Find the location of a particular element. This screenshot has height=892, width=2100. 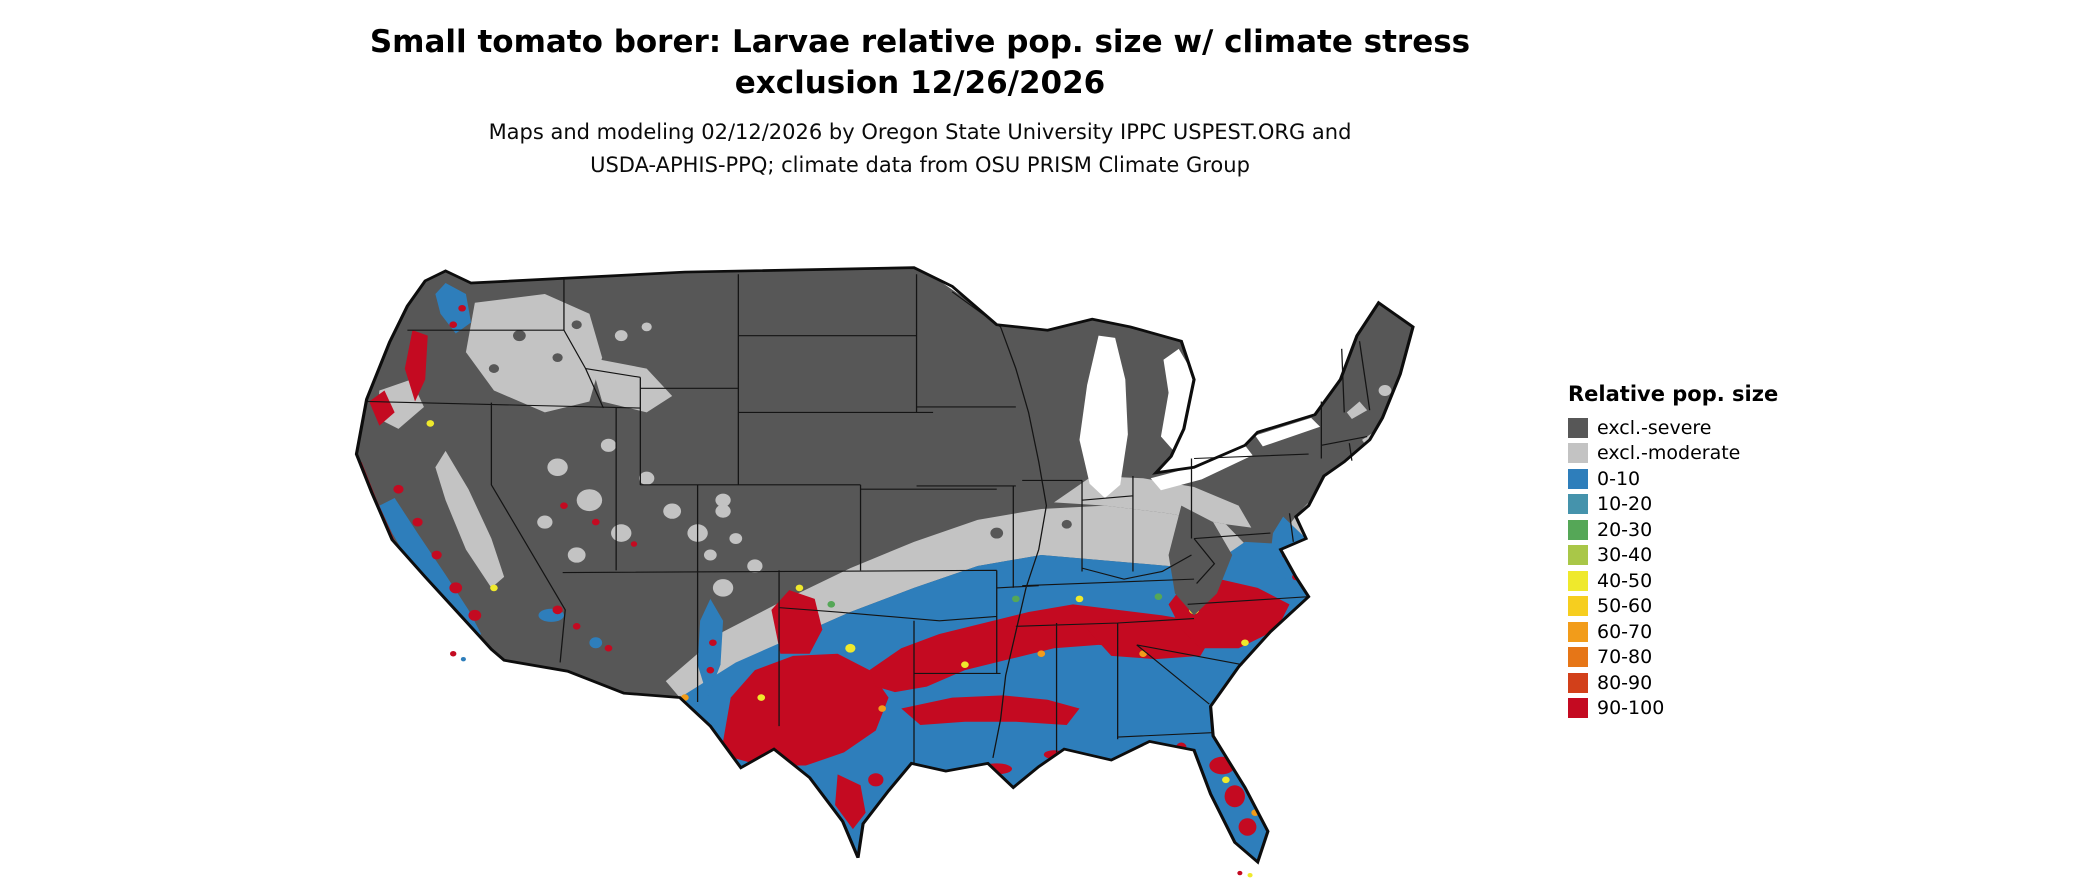

legend-item: 60-70 is located at coordinates (1673, 632).